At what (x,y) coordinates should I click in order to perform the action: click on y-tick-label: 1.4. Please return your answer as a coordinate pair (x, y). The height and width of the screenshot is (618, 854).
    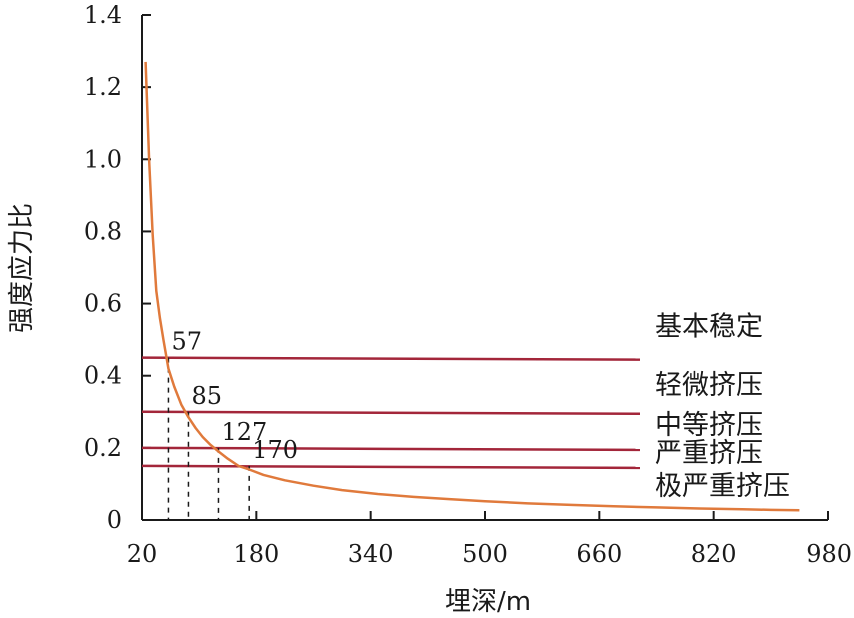
    Looking at the image, I should click on (103, 15).